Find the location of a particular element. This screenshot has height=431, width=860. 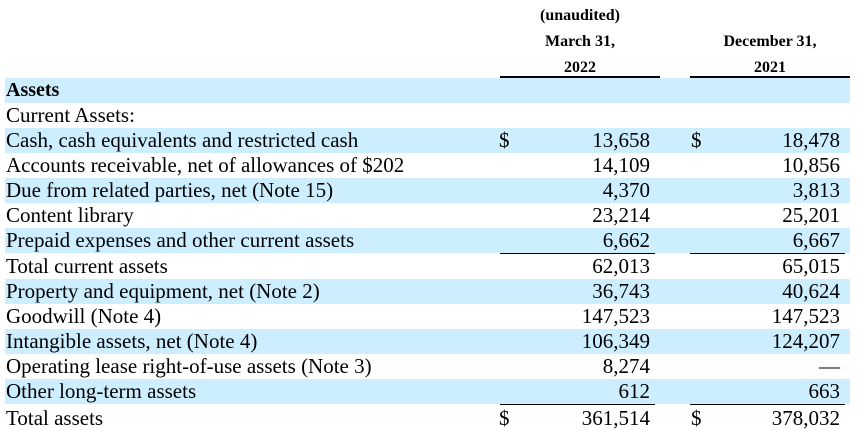

header-march-31: March 31, is located at coordinates (580, 41).